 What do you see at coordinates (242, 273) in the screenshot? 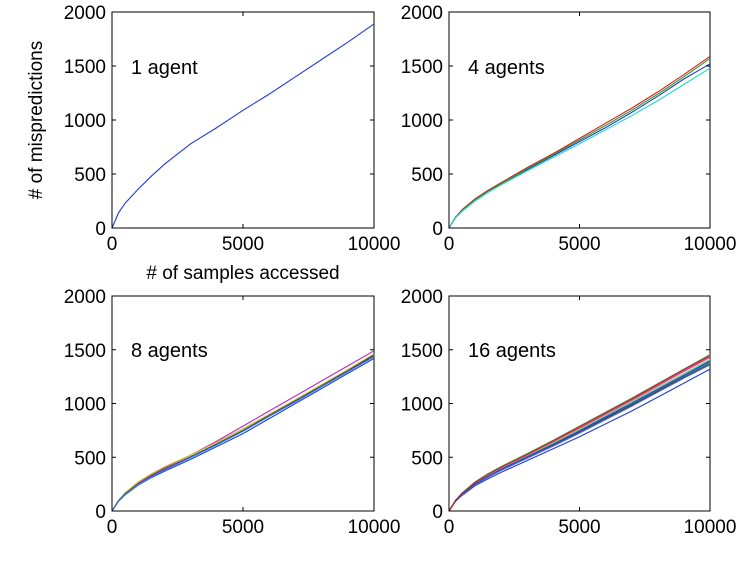
I see `x-axis-title: # of samples accessed` at bounding box center [242, 273].